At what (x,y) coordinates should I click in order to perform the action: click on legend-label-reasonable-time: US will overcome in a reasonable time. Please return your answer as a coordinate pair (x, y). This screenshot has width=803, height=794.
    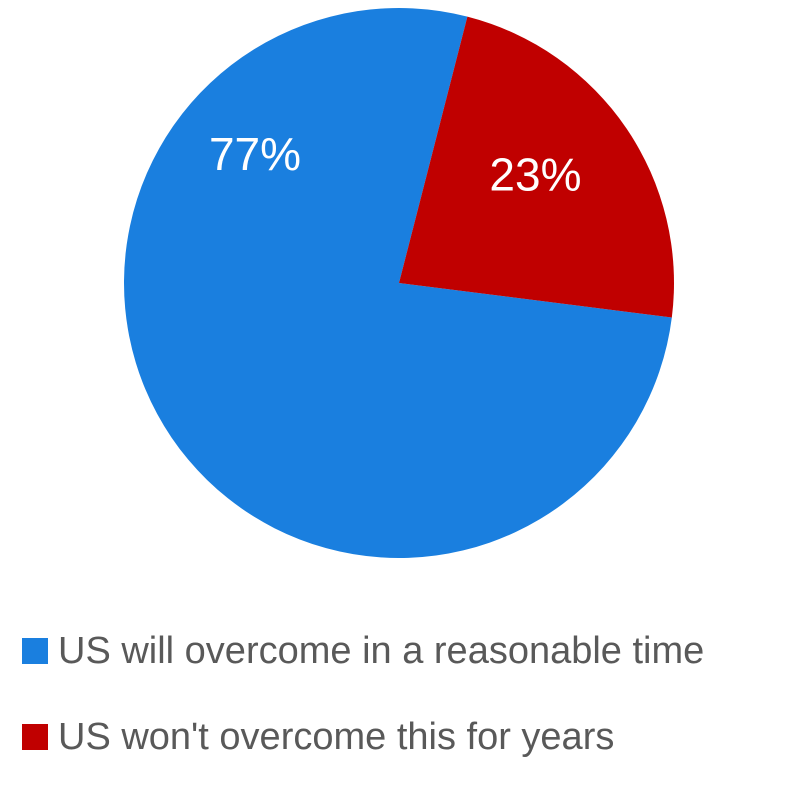
    Looking at the image, I should click on (381, 650).